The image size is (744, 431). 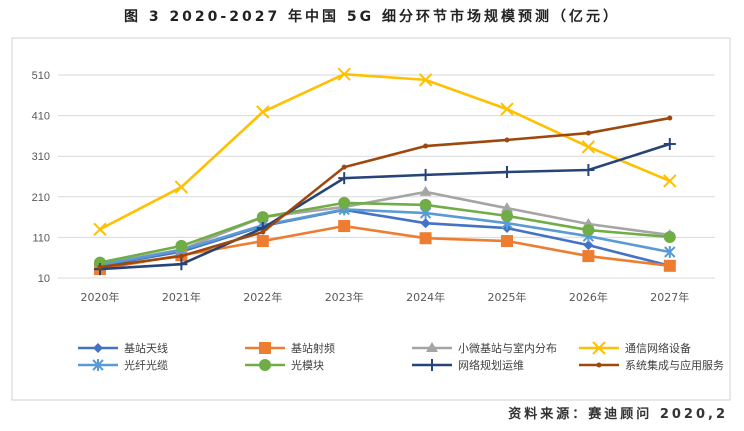 What do you see at coordinates (618, 414) in the screenshot?
I see `source-note: 资料来源：赛迪顾问 2020,2` at bounding box center [618, 414].